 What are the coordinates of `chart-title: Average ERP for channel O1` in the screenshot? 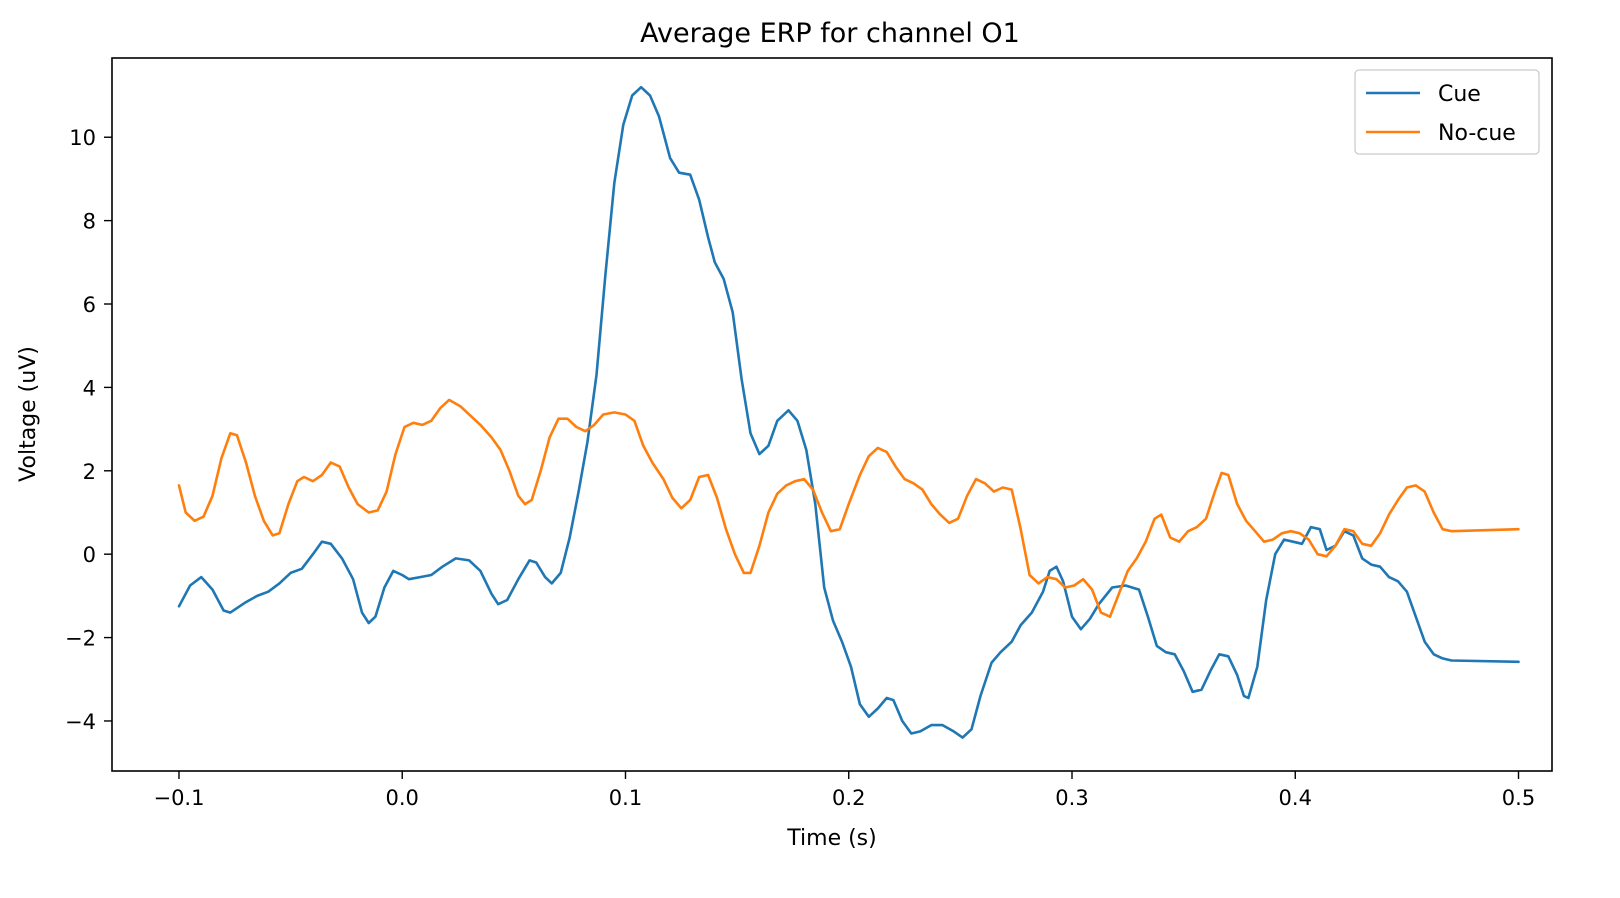 It's located at (830, 33).